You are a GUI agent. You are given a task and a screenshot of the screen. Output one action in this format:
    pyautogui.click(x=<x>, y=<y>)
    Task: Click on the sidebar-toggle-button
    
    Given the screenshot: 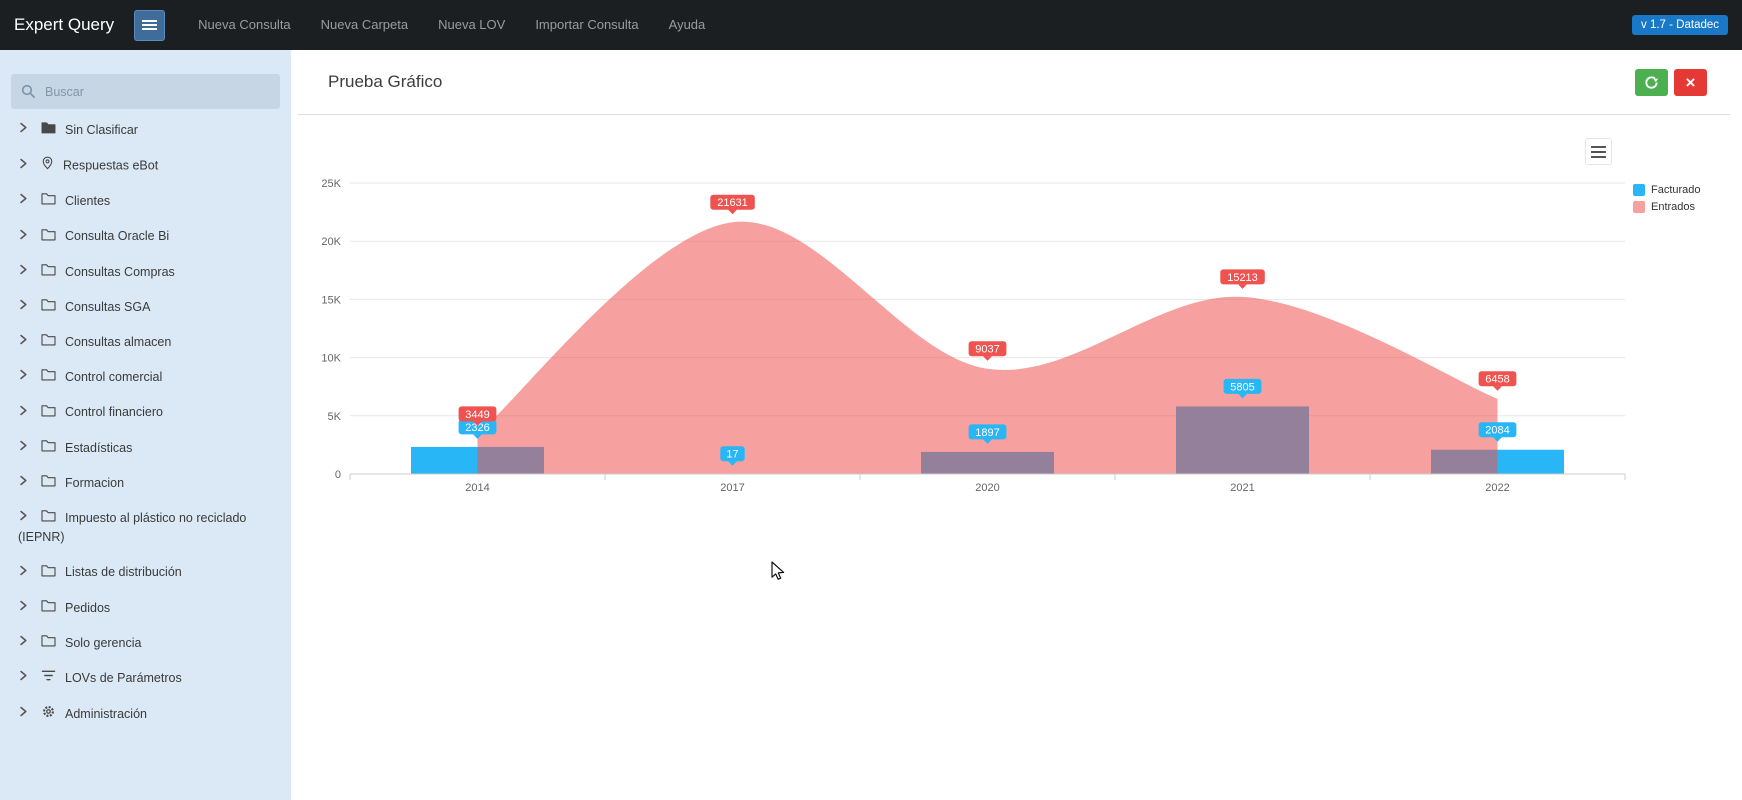 What is the action you would take?
    pyautogui.click(x=150, y=25)
    